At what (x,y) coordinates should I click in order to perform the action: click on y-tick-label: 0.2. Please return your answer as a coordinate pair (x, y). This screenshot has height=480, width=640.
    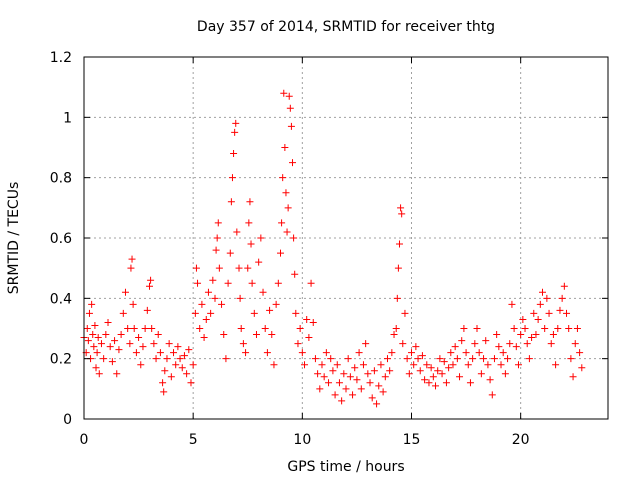
    Looking at the image, I should click on (61, 360).